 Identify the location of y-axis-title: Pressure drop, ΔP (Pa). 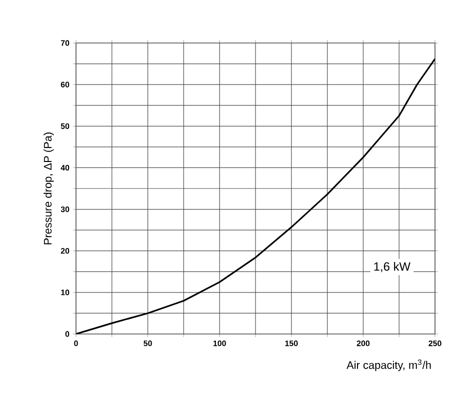
(49, 188).